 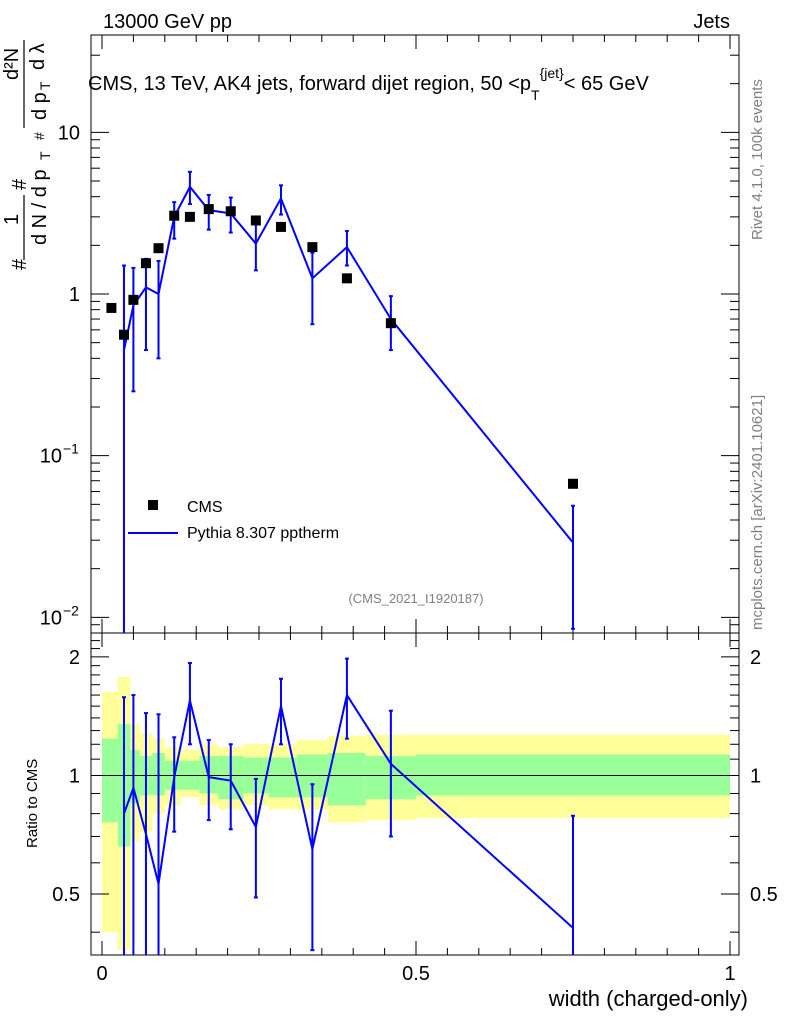 I want to click on y-tick-label: 1, so click(x=74, y=295).